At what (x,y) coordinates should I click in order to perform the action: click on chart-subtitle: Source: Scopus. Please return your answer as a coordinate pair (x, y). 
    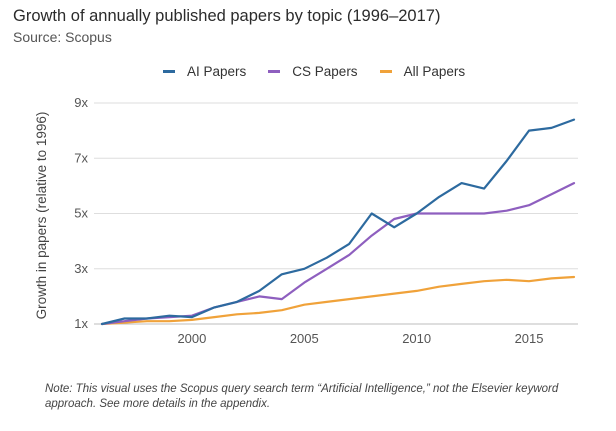
    Looking at the image, I should click on (62, 37).